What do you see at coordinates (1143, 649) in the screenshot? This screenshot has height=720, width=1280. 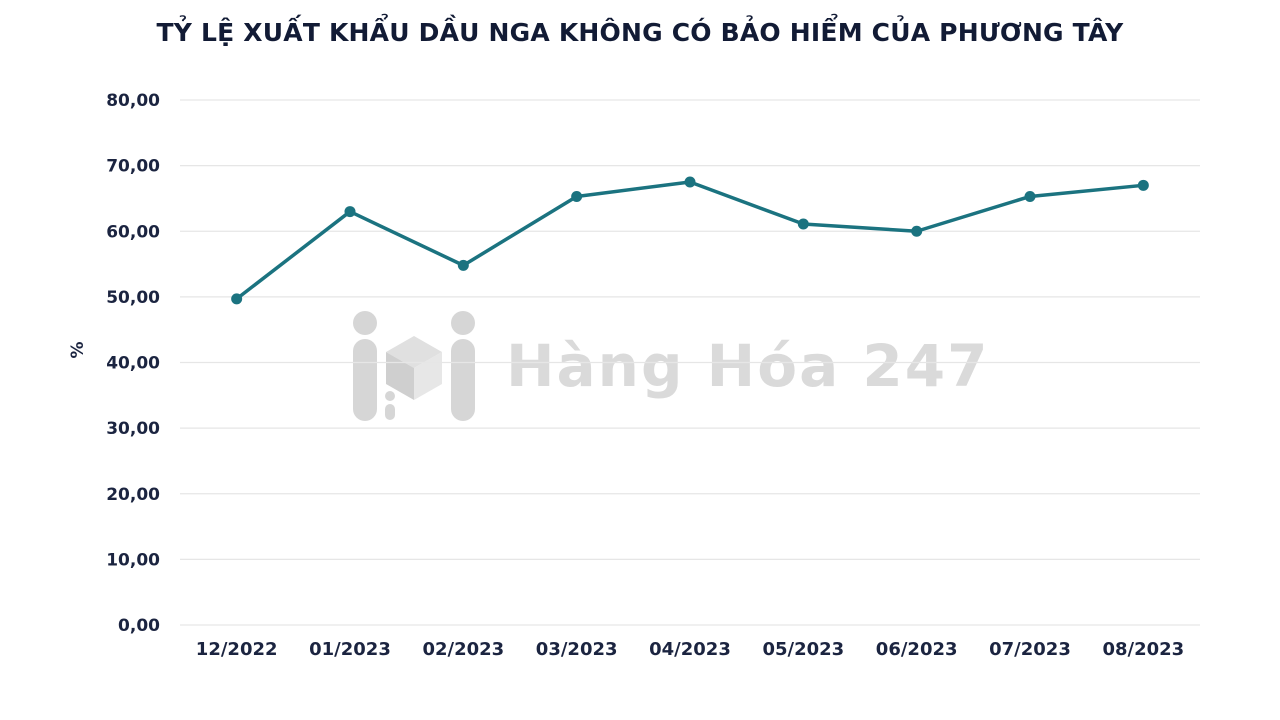 I see `x-axis-tick-label: 08/2023` at bounding box center [1143, 649].